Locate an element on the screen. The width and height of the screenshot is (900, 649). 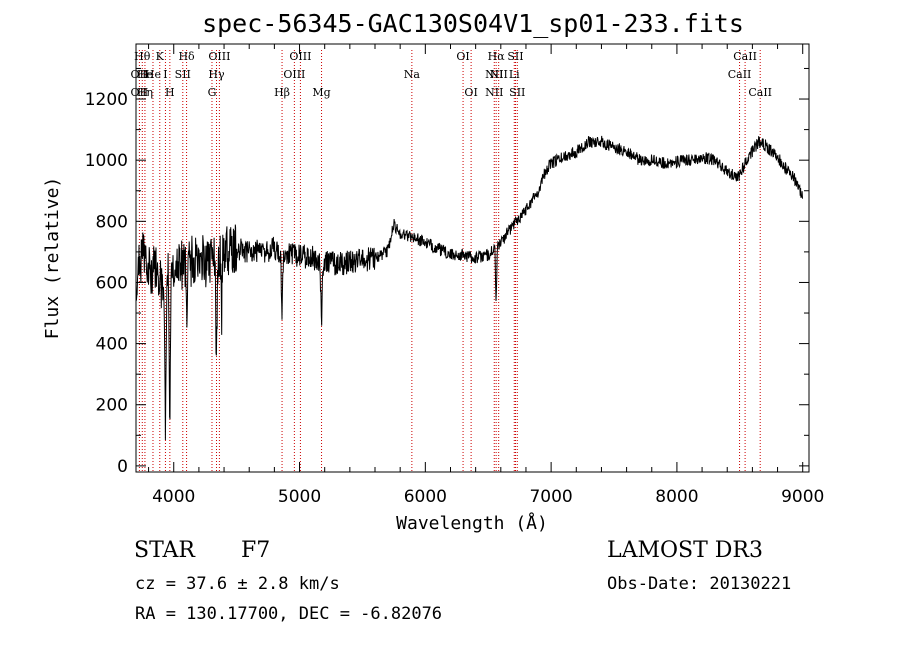
y-tick-label: 600 is located at coordinates (112, 283).